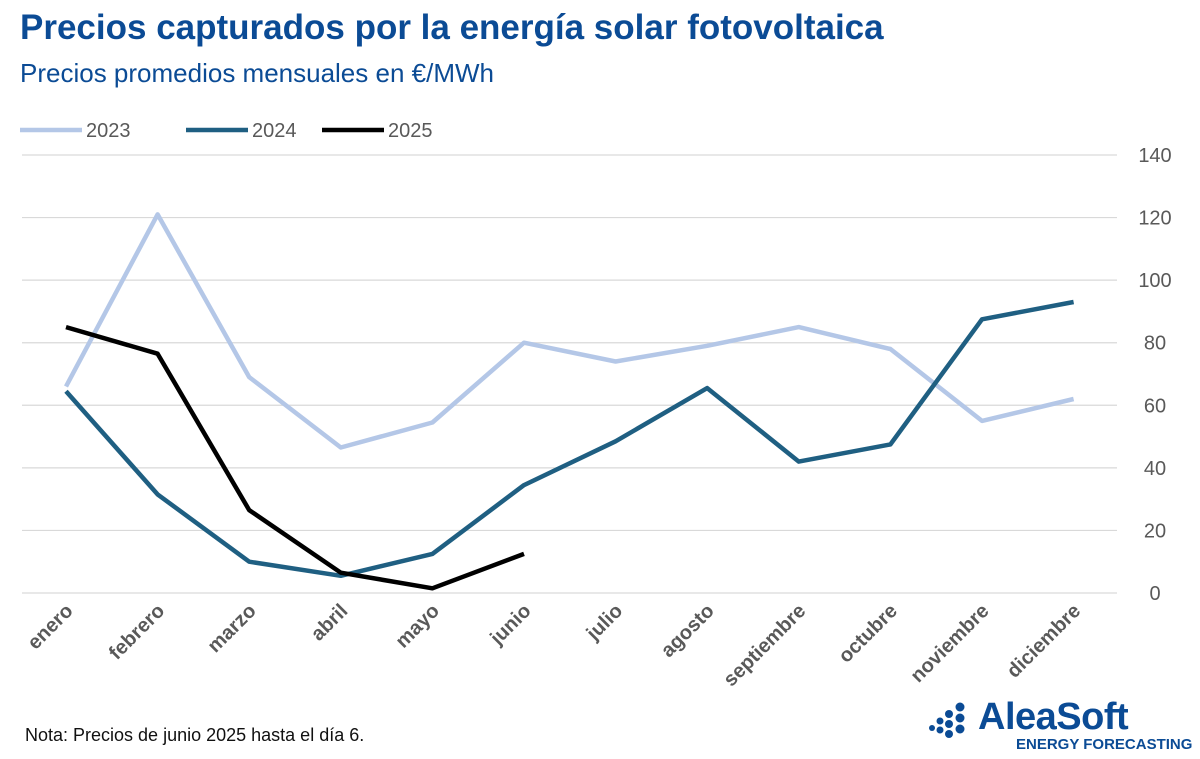 The width and height of the screenshot is (1200, 759). What do you see at coordinates (108, 131) in the screenshot?
I see `legend-label-2023: 2023` at bounding box center [108, 131].